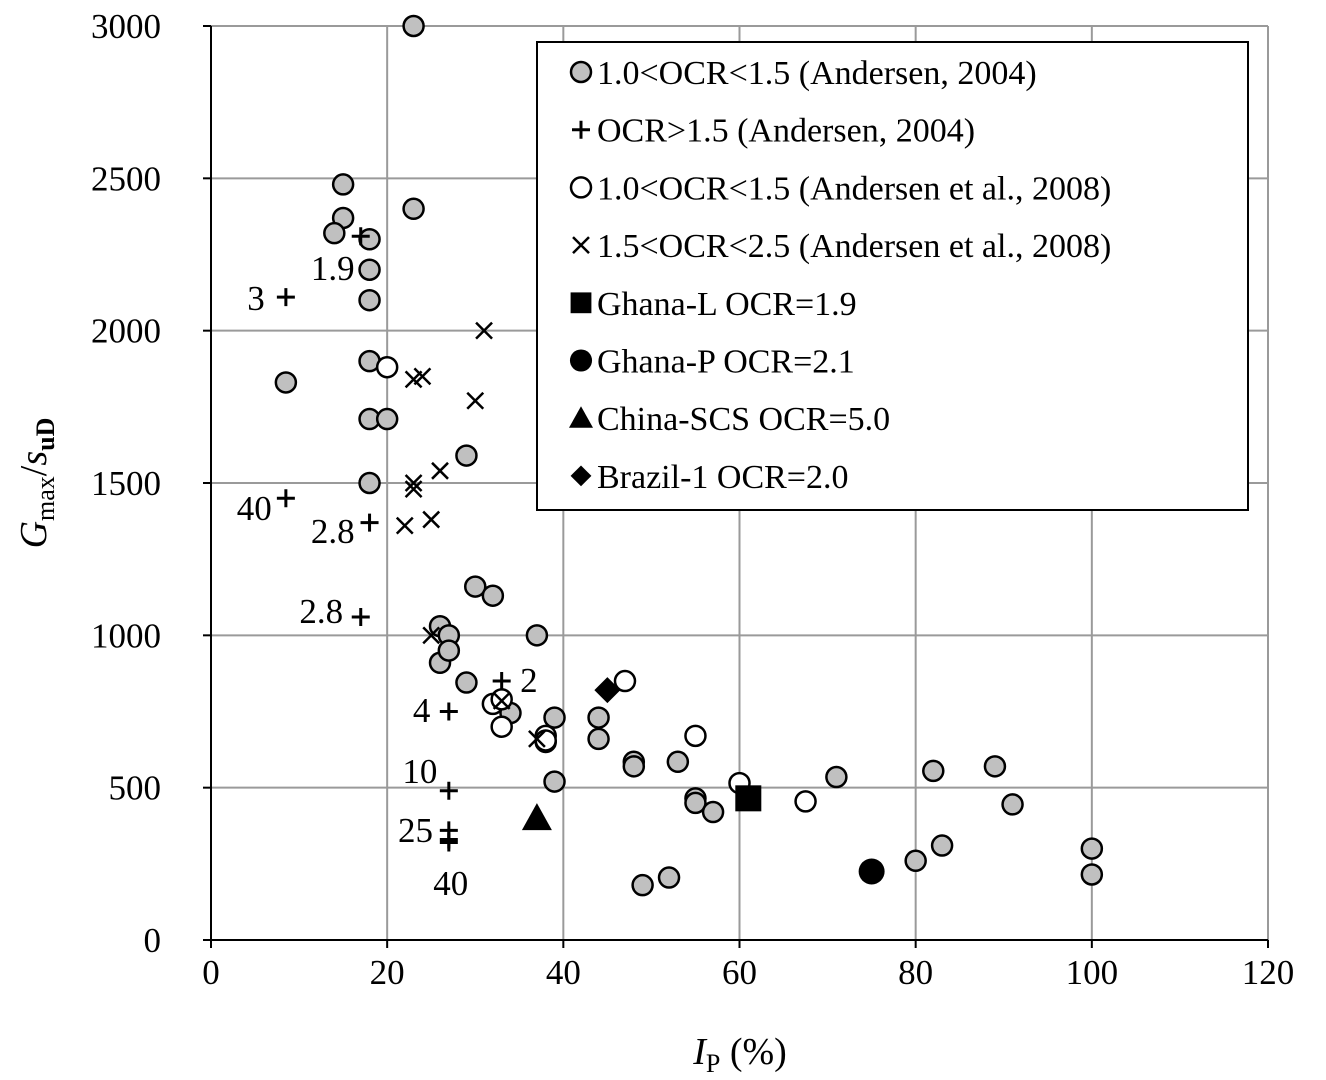  Describe the element at coordinates (739, 972) in the screenshot. I see `x-tick-label: 60` at that location.